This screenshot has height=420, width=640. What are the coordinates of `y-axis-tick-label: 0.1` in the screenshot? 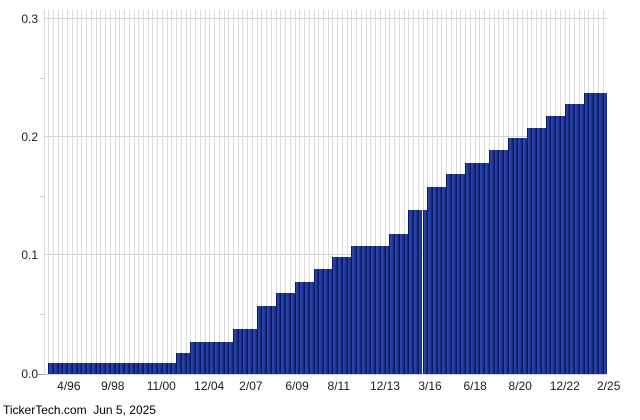 It's located at (29, 255).